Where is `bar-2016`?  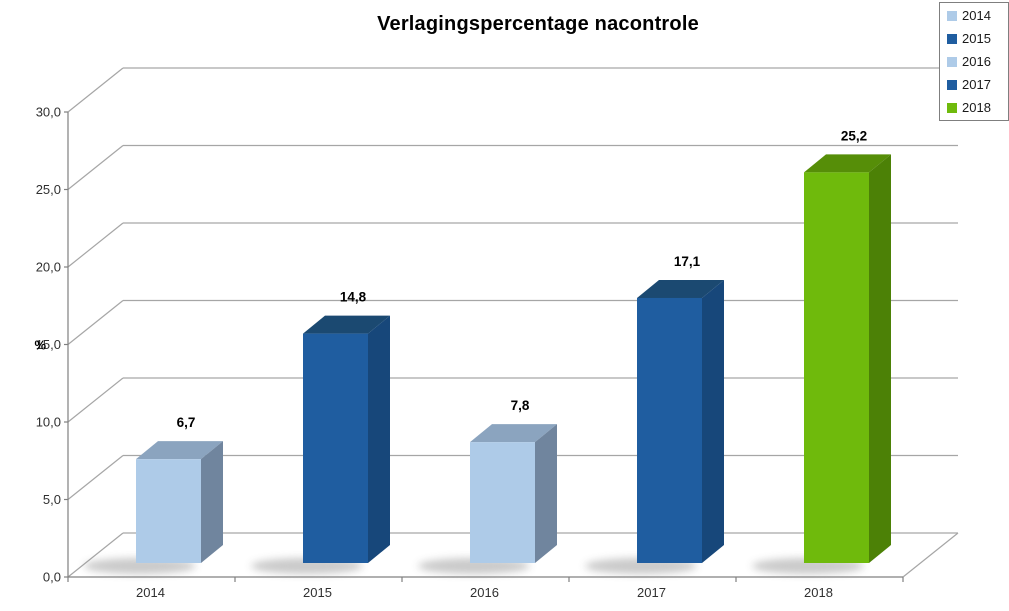
bar-2016 is located at coordinates (513, 493).